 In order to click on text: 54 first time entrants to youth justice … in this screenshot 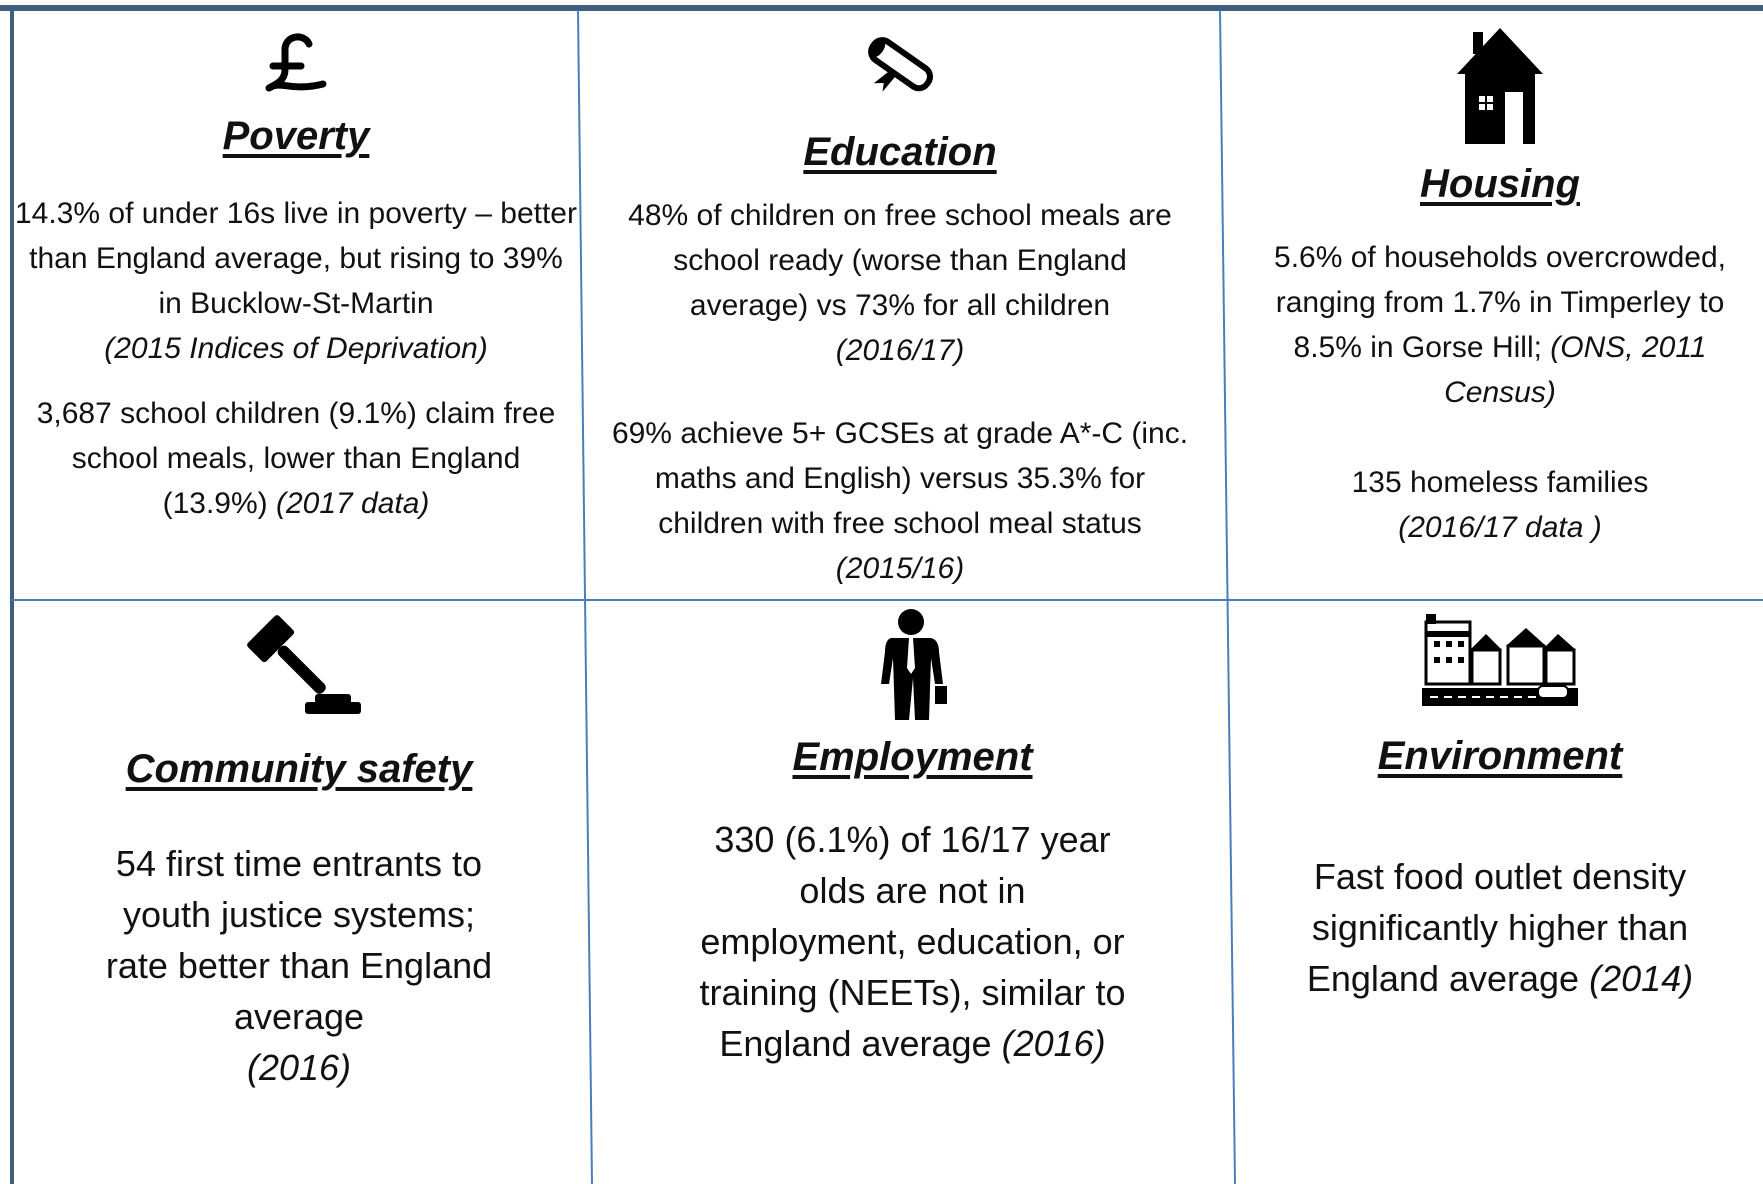, I will do `click(299, 940)`.